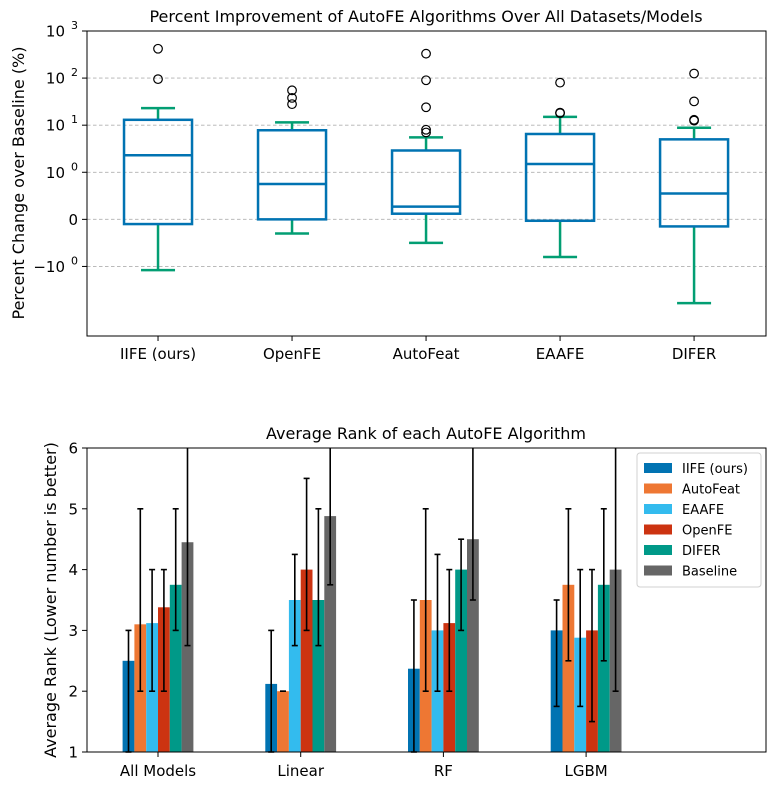 The height and width of the screenshot is (790, 771). Describe the element at coordinates (364, 766) in the screenshot. I see `bar-chart-x-ticks: All Models Linear RF LGBM` at that location.